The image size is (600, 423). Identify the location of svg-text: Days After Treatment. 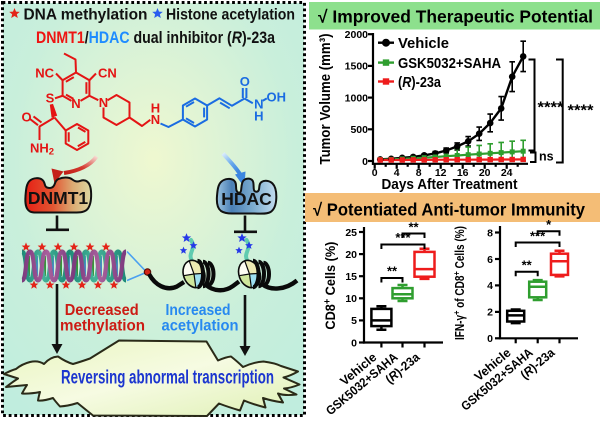
(450, 185).